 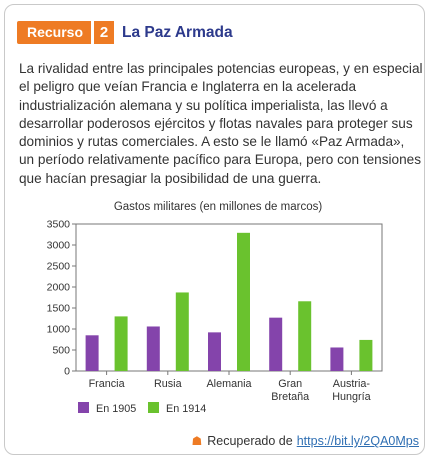 I want to click on source-link: https://bit.ly/2QA0Mps, so click(x=357, y=441).